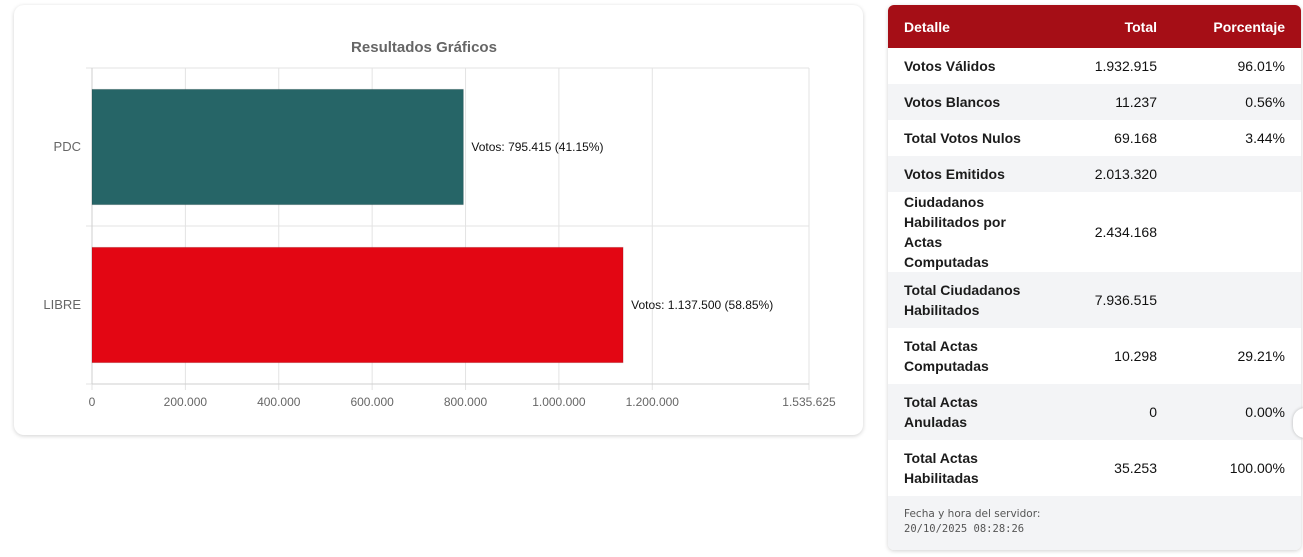 The image size is (1303, 557). Describe the element at coordinates (466, 402) in the screenshot. I see `x-tick-label: 800.000` at that location.